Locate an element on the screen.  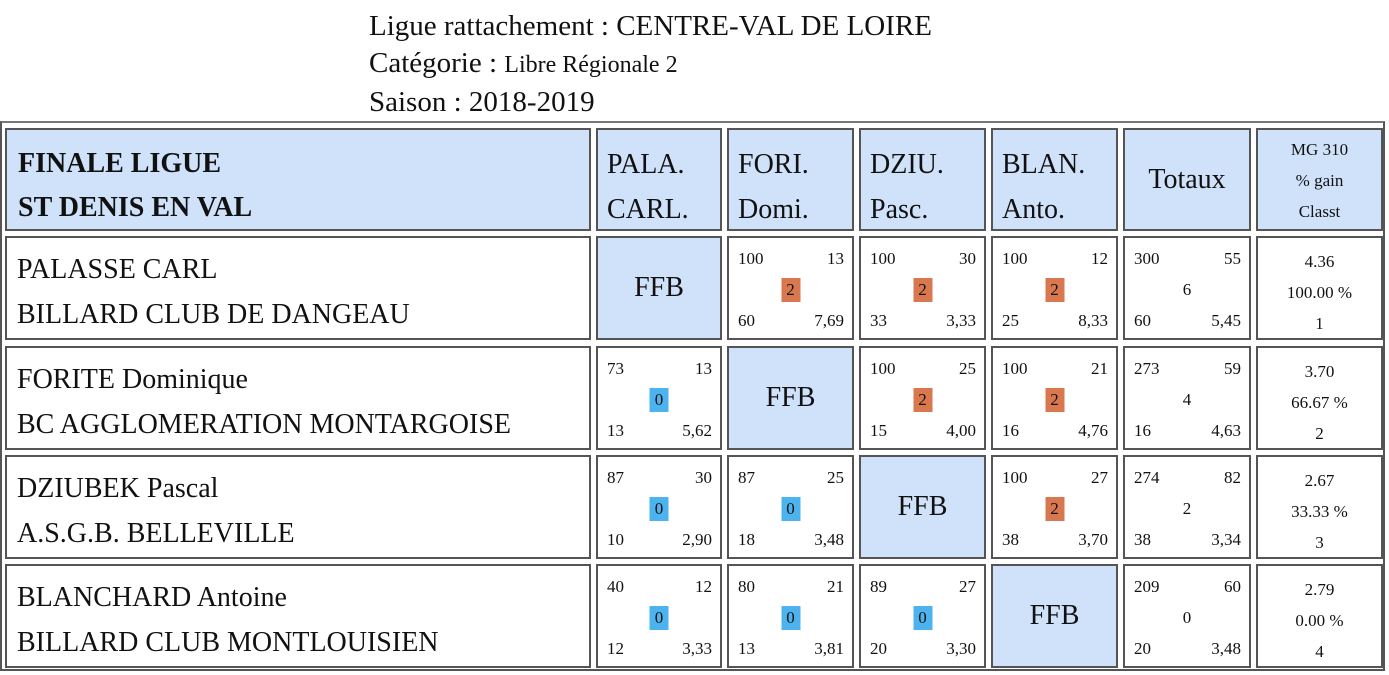
match-serie: 18 is located at coordinates (746, 539).